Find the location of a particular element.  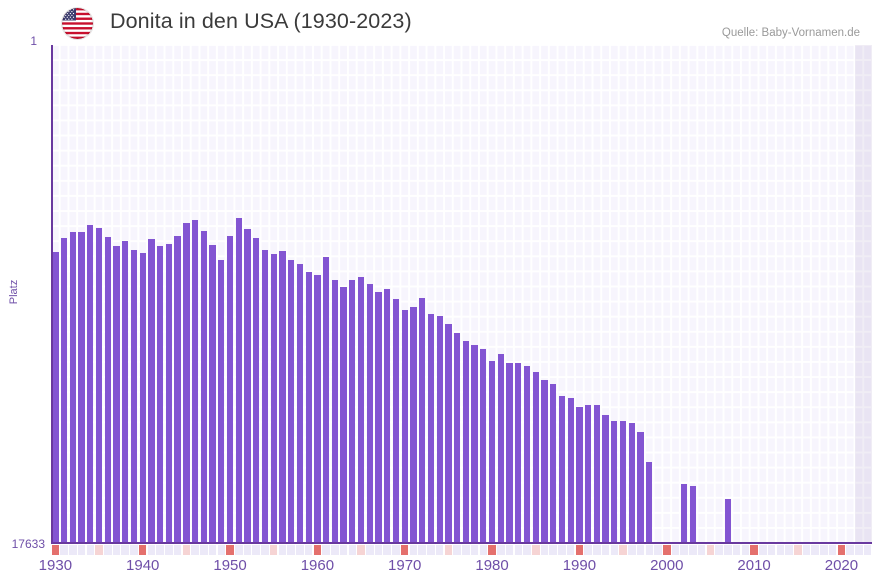

bar-1948 is located at coordinates (212, 393).